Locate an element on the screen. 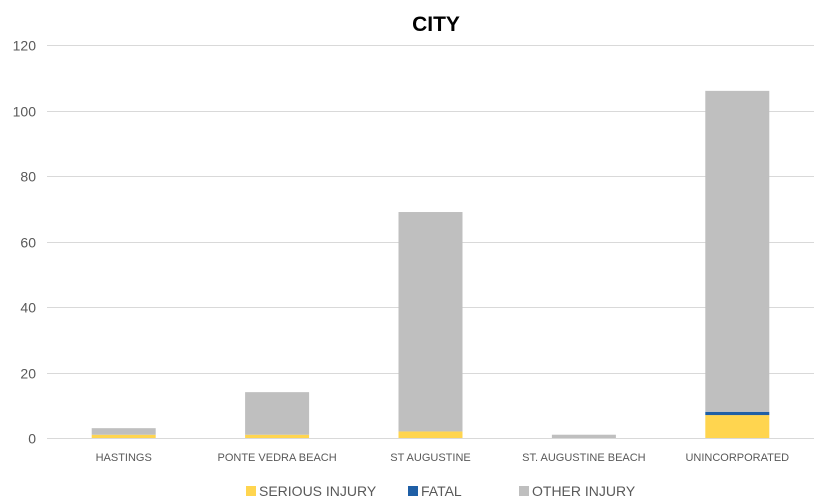  y-tick-label: 80 is located at coordinates (28, 177).